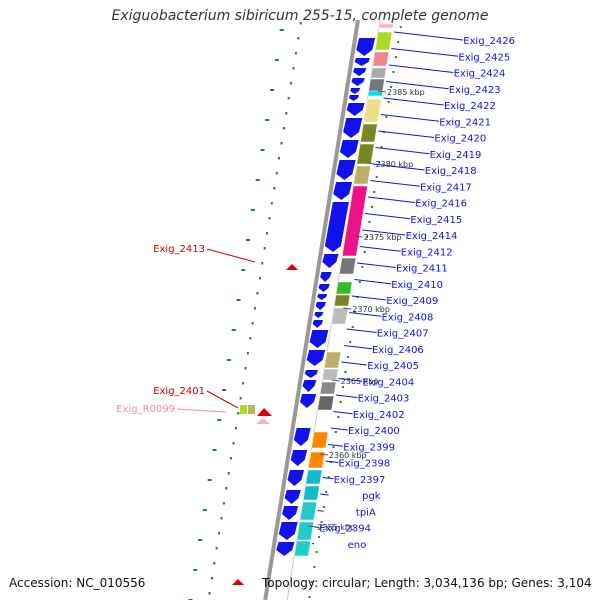 This screenshot has height=600, width=600. Describe the element at coordinates (403, 334) in the screenshot. I see `gene-label: Exig_2407` at that location.